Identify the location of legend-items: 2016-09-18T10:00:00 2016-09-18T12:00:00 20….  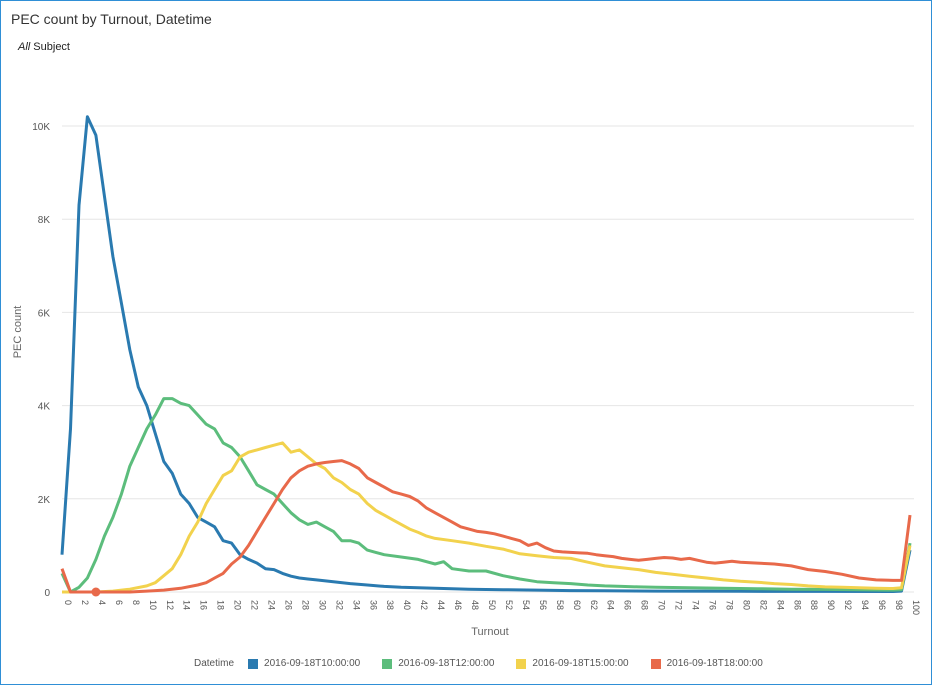
(516, 663).